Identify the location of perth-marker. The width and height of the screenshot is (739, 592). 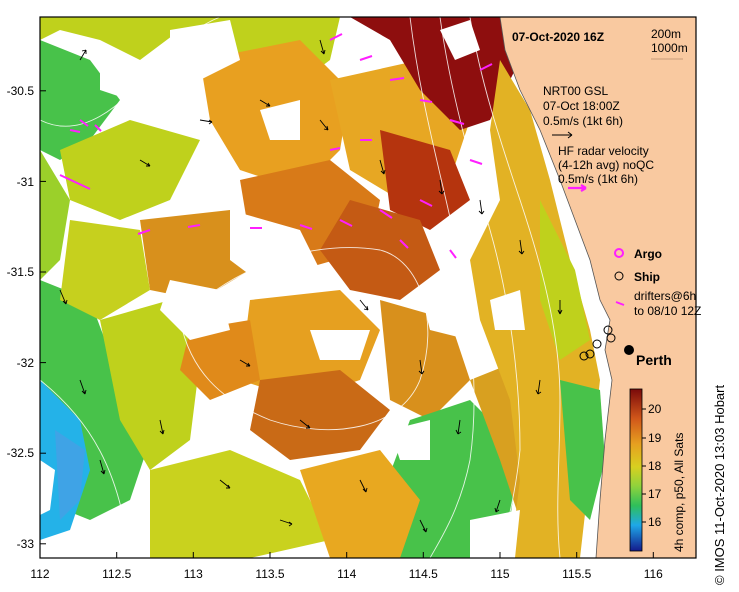
(629, 350).